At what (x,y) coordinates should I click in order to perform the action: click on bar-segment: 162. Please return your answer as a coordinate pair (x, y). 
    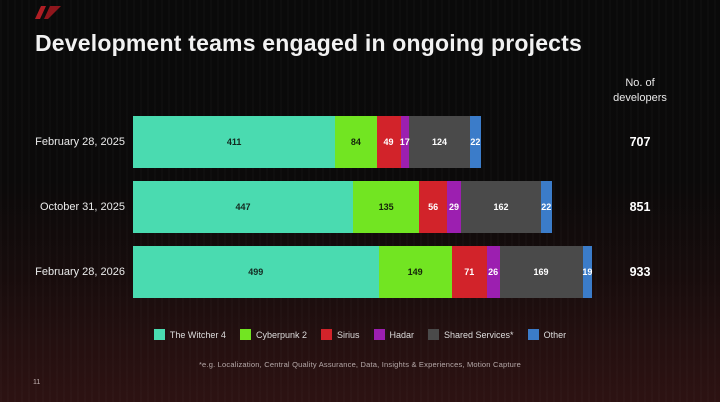
    Looking at the image, I should click on (501, 207).